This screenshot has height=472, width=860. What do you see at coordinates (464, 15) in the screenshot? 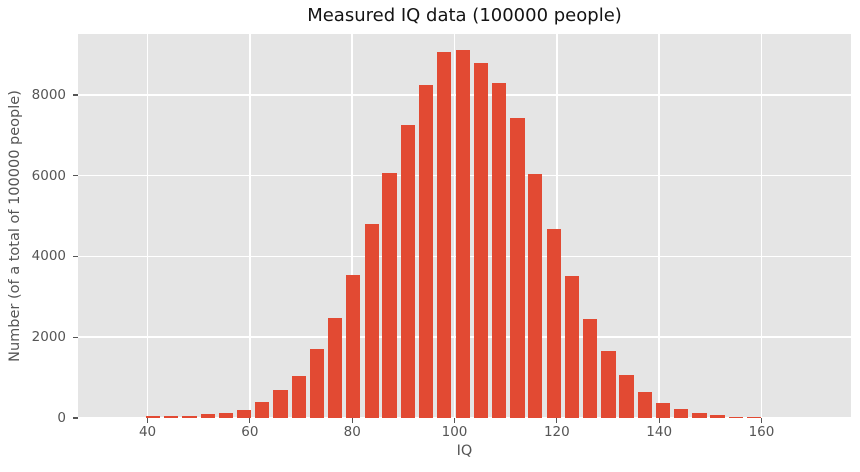
I see `chart-title: Measured IQ data (100000 people)` at bounding box center [464, 15].